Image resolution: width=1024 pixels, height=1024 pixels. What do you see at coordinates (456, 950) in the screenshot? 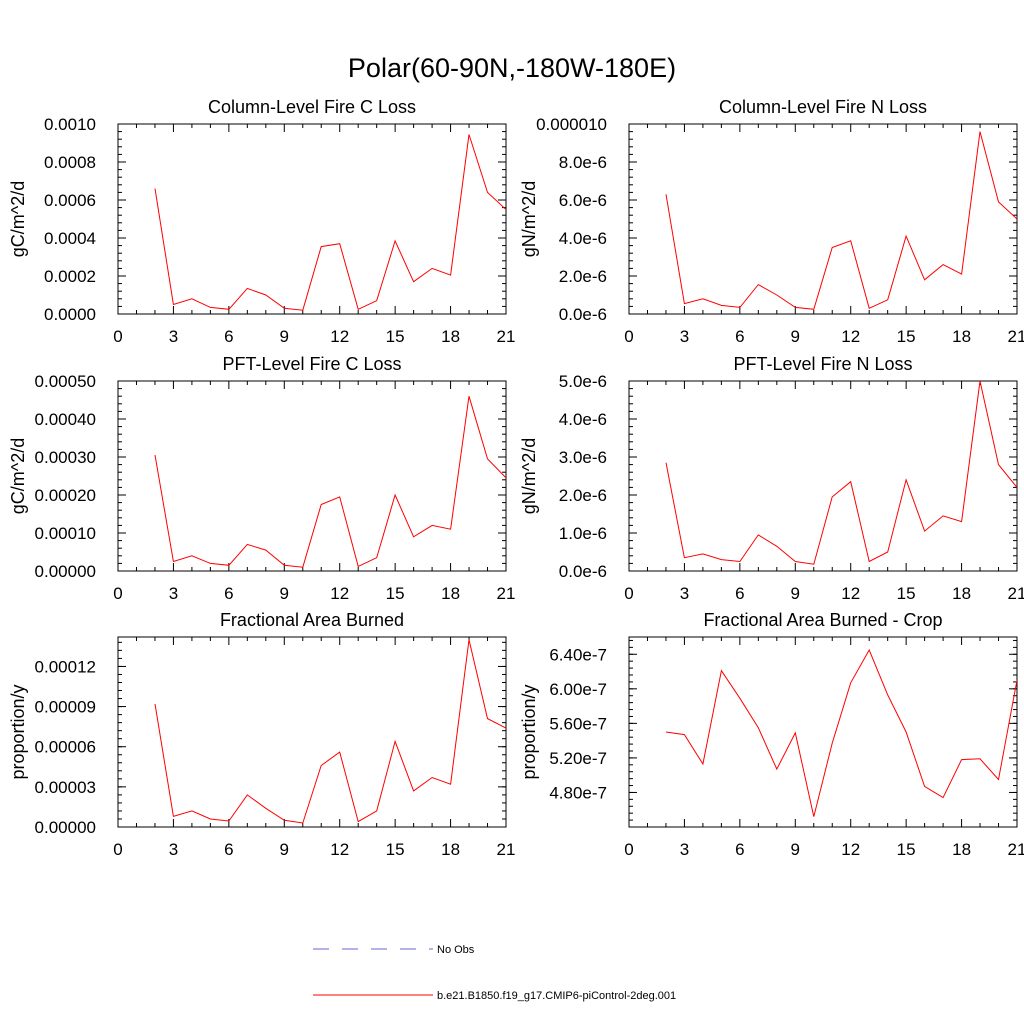
I see `legend-label-no-obs: No Obs` at bounding box center [456, 950].